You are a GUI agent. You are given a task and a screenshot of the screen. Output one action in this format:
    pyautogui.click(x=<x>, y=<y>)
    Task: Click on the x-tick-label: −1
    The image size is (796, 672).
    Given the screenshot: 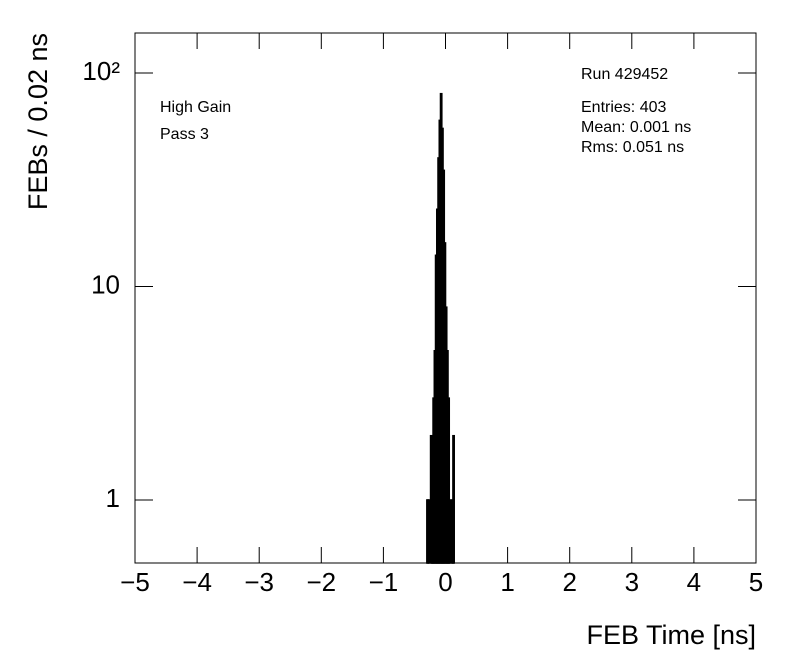 What is the action you would take?
    pyautogui.click(x=384, y=582)
    